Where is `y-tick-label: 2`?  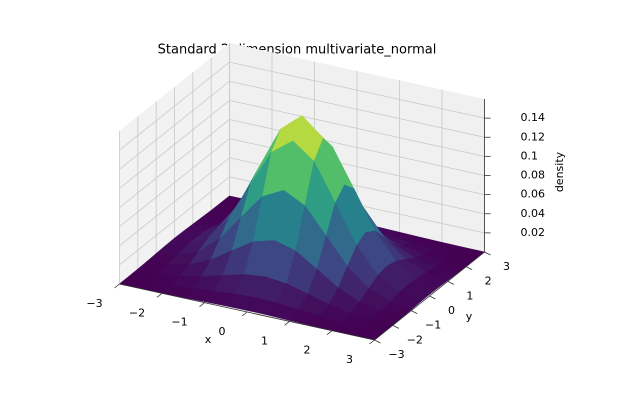
y-tick-label: 2 is located at coordinates (488, 281).